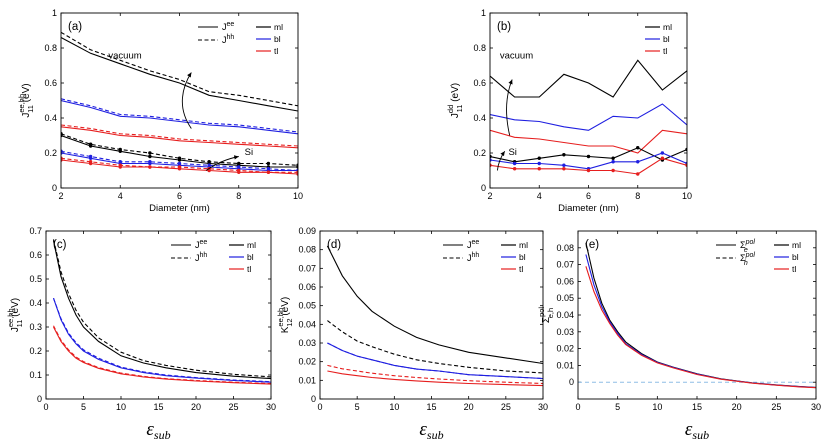  Describe the element at coordinates (240, 38) in the screenshot. I see `legend: ml bl tl Jee Jhh` at that location.